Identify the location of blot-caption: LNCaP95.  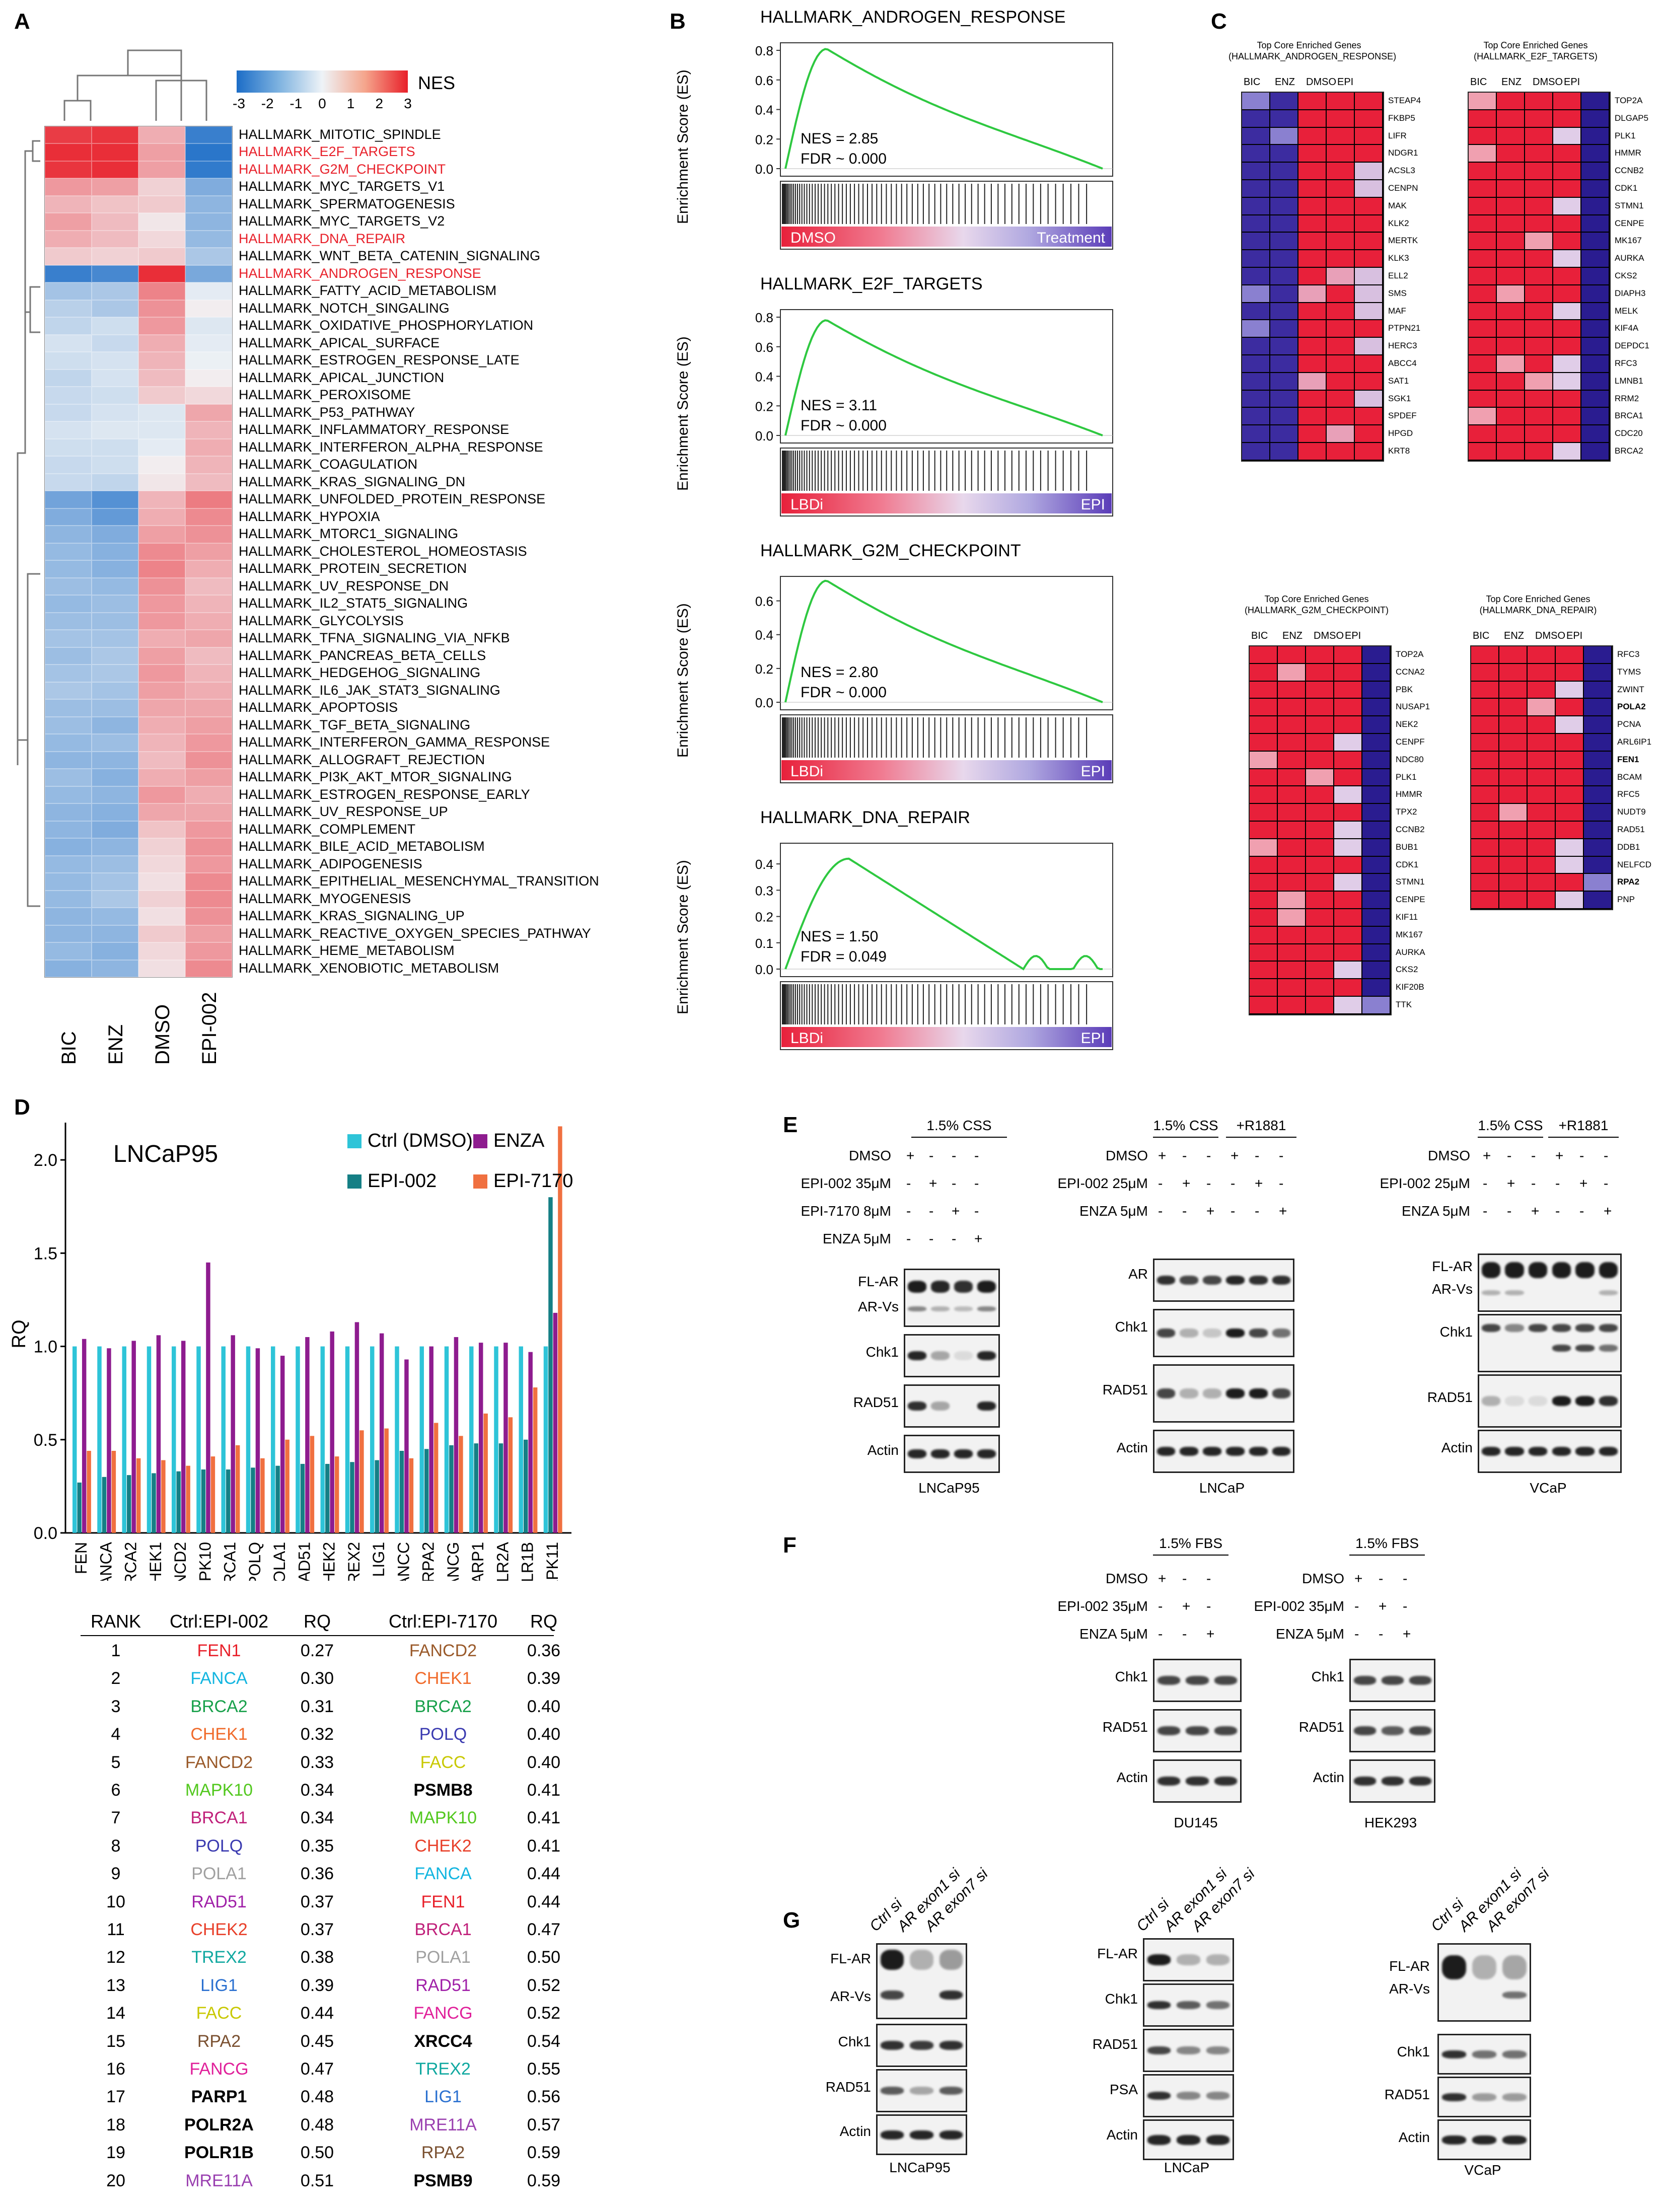
(920, 2167).